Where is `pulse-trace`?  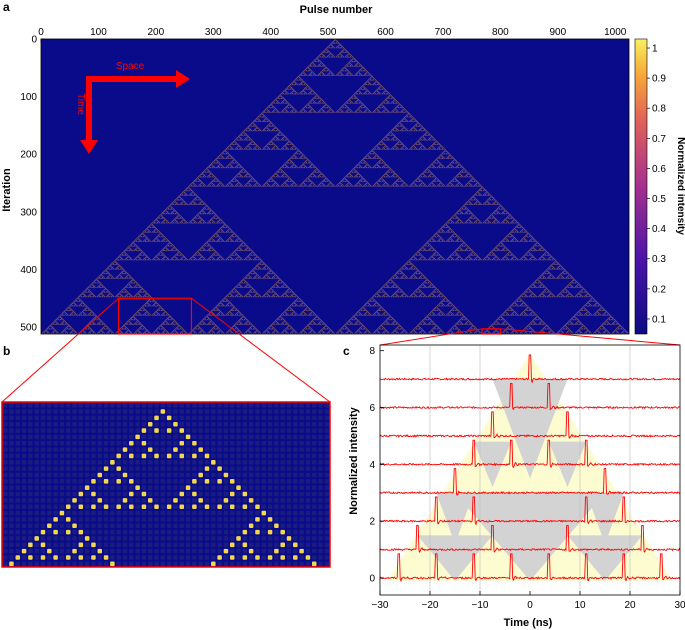 pulse-trace is located at coordinates (529, 396).